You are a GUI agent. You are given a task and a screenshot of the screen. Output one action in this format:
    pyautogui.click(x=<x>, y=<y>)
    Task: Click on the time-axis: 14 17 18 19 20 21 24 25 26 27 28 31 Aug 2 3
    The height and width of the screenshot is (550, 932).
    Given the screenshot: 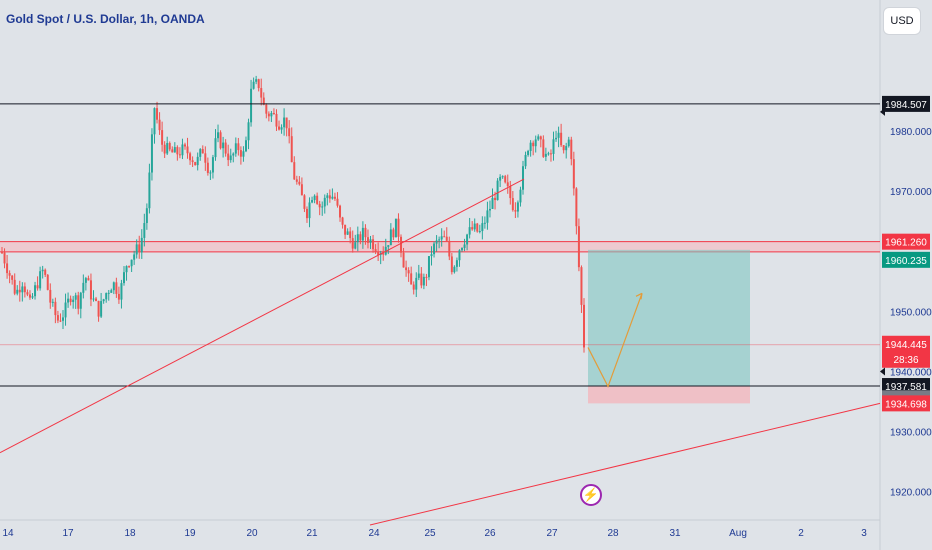 What is the action you would take?
    pyautogui.click(x=434, y=533)
    